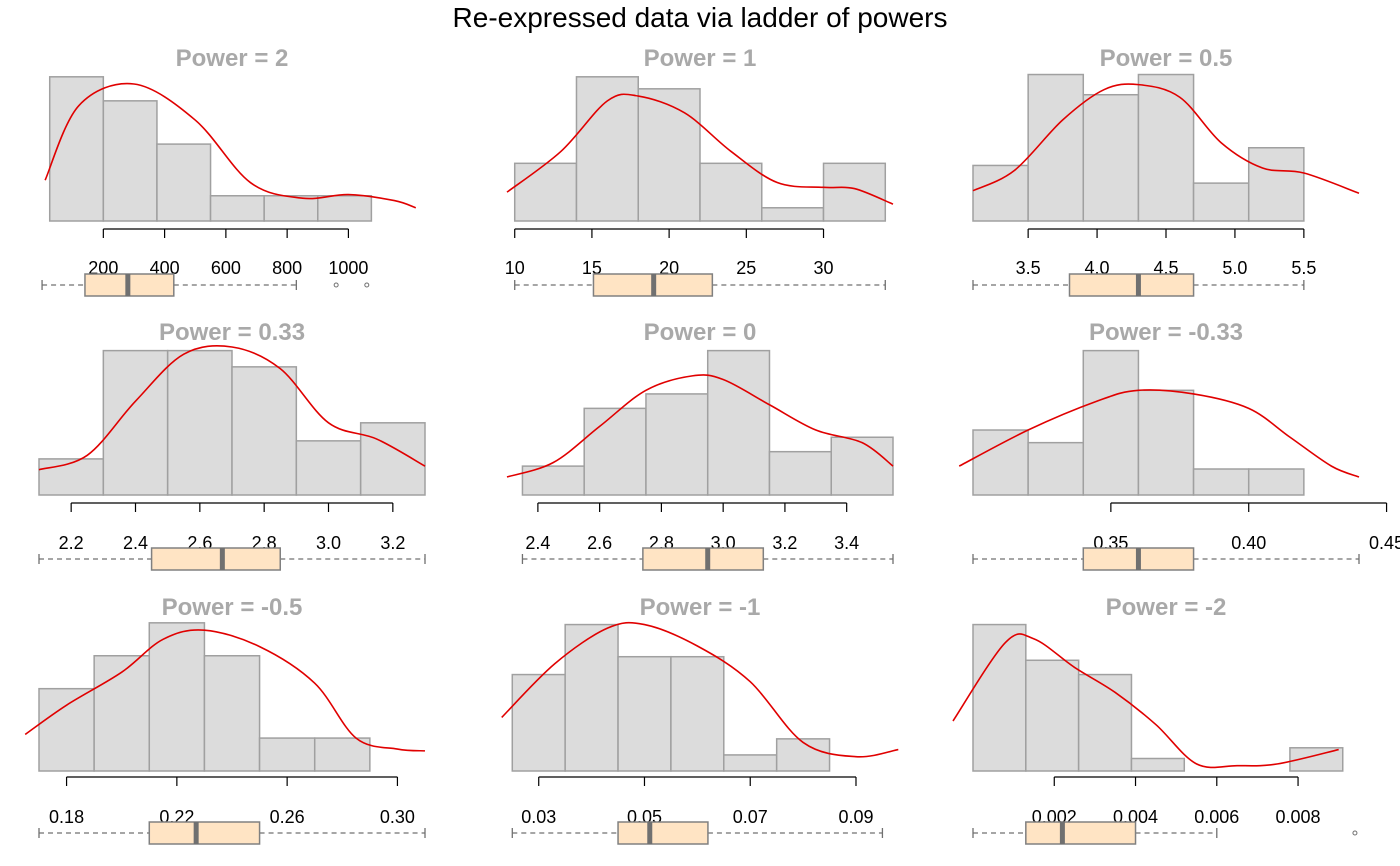 The width and height of the screenshot is (1400, 866). I want to click on panel-6: Power = -0.330.35 0.40 0.45, so click(1179, 445).